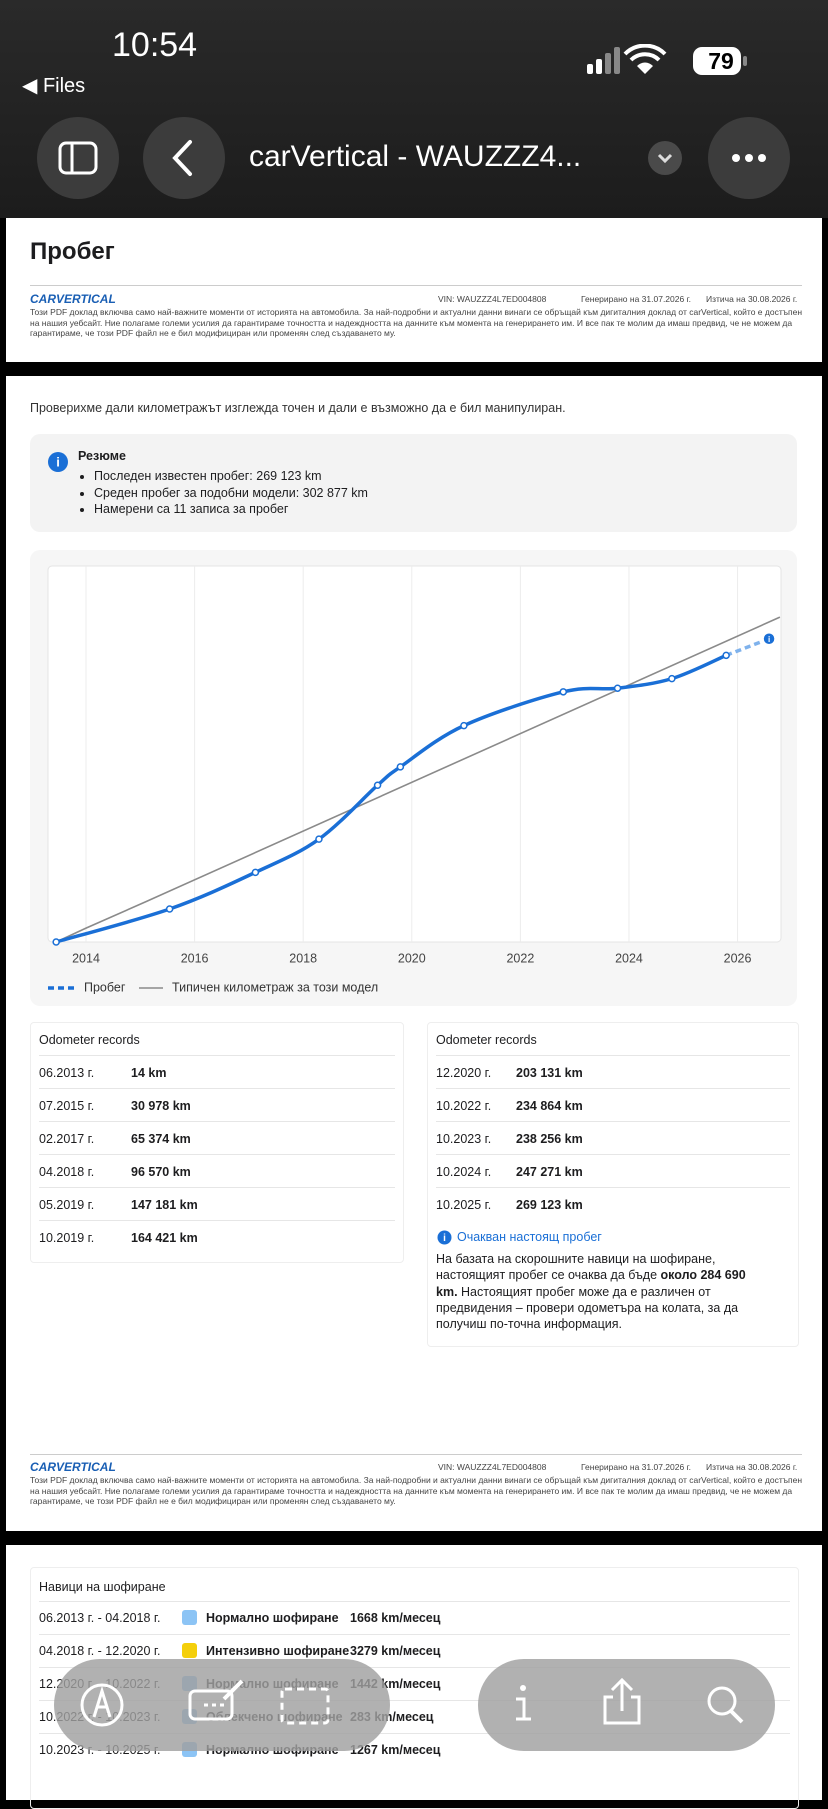  I want to click on expires: Изтича на 30.08.2026 г., so click(752, 1467).